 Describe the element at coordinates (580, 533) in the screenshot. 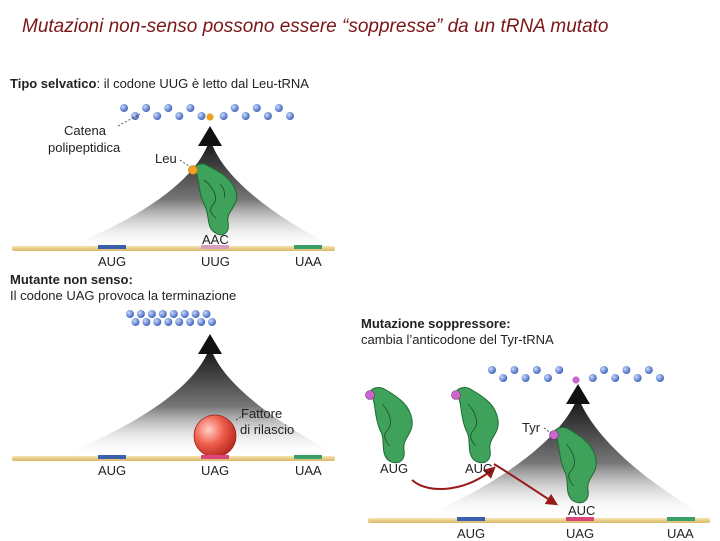

I see `codon-uag-3: UAG` at that location.